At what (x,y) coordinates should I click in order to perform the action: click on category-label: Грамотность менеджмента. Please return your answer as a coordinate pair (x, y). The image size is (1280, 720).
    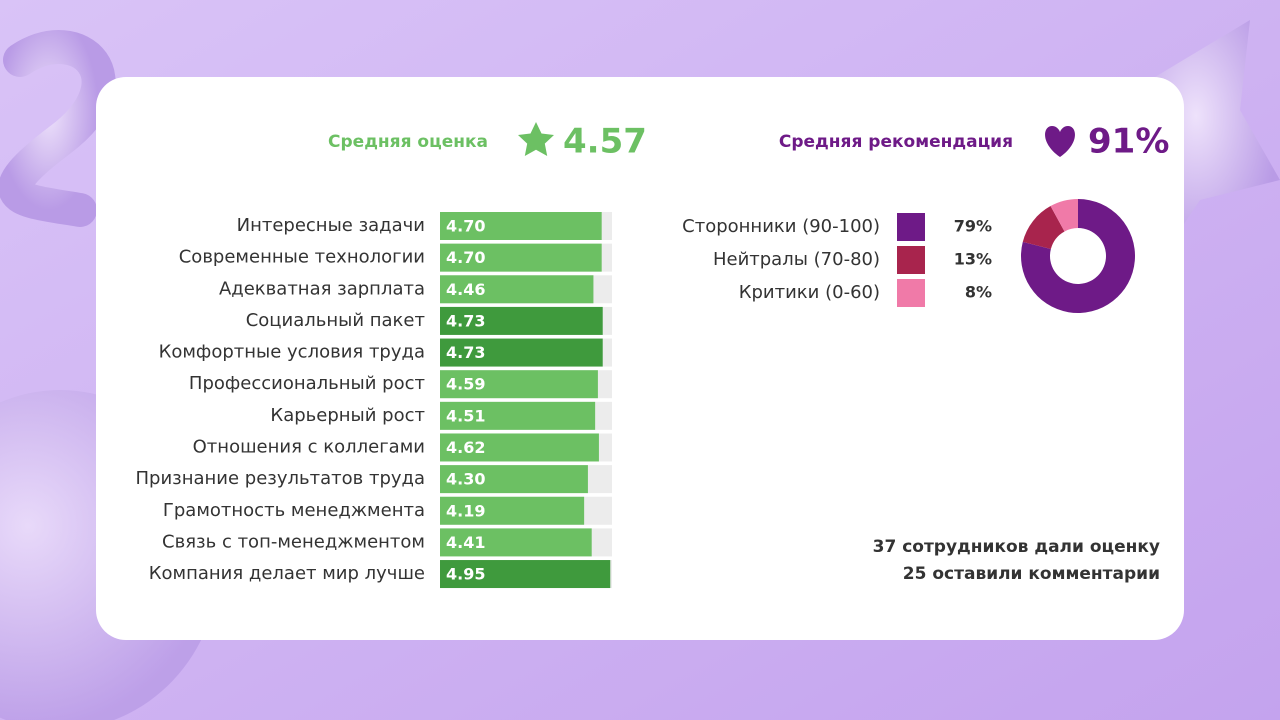
    Looking at the image, I should click on (294, 510).